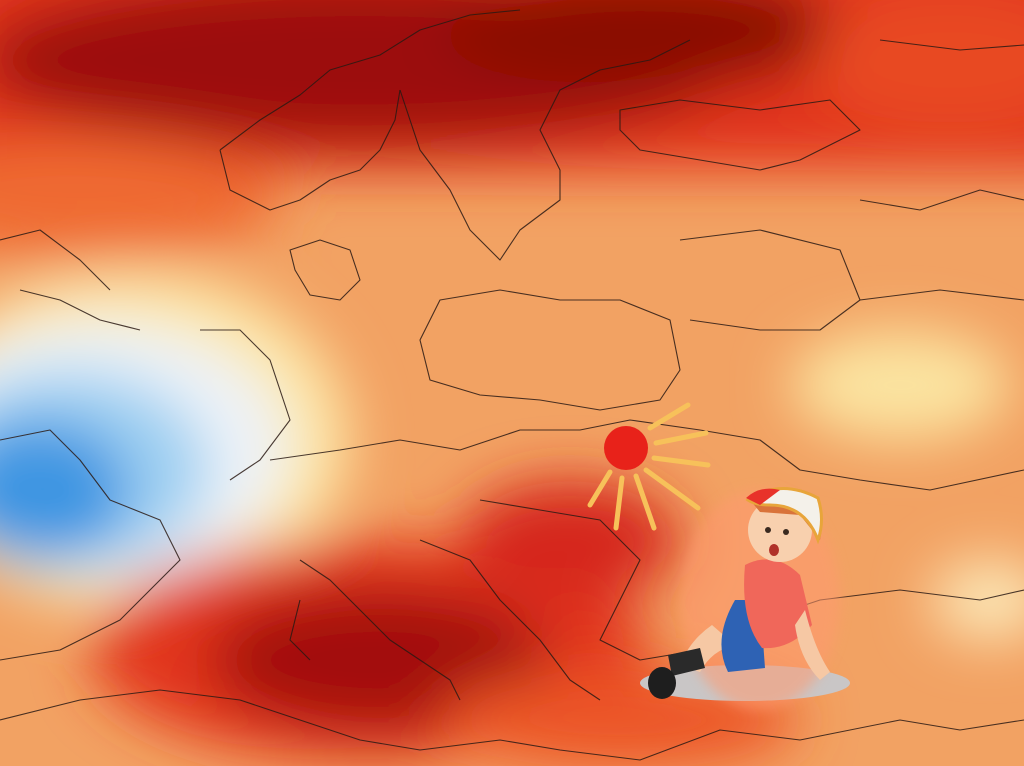 This screenshot has height=766, width=1024. Describe the element at coordinates (784, 516) in the screenshot. I see `cap` at that location.